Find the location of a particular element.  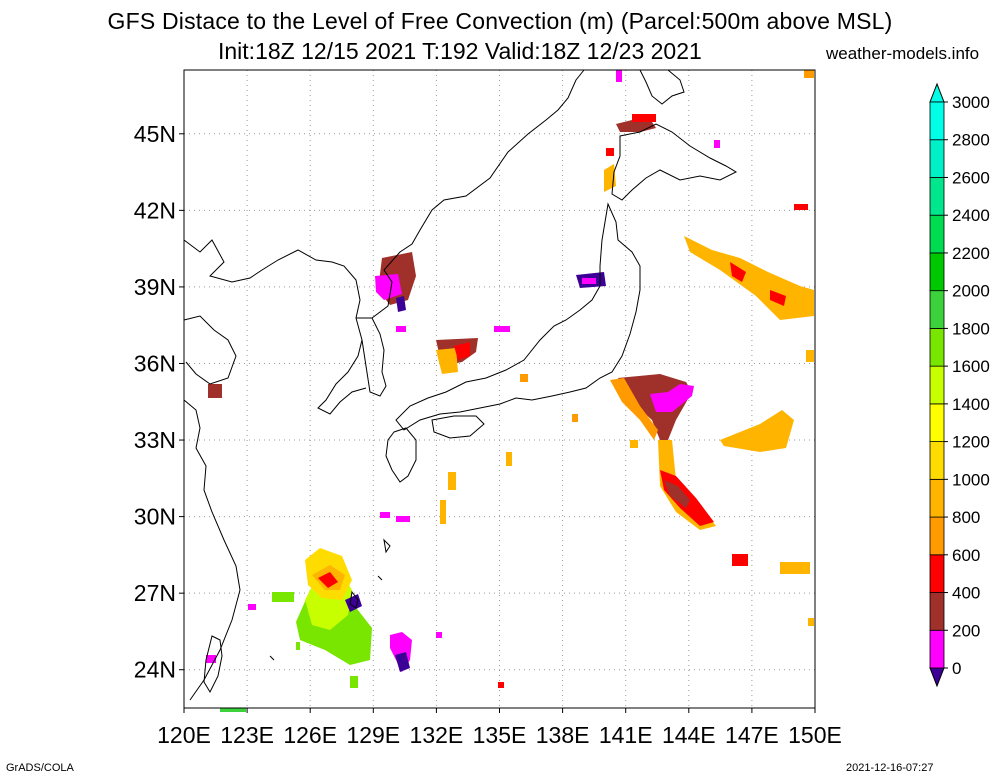

colorbar-label: 1200 is located at coordinates (971, 442).